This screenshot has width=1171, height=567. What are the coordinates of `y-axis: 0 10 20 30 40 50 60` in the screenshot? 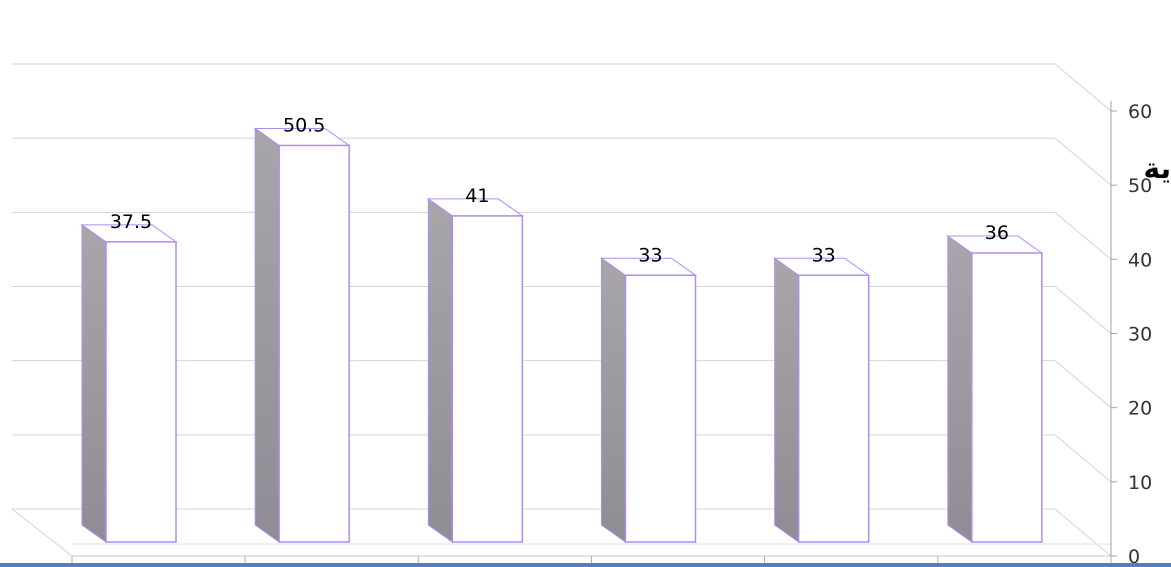 It's located at (1131, 334).